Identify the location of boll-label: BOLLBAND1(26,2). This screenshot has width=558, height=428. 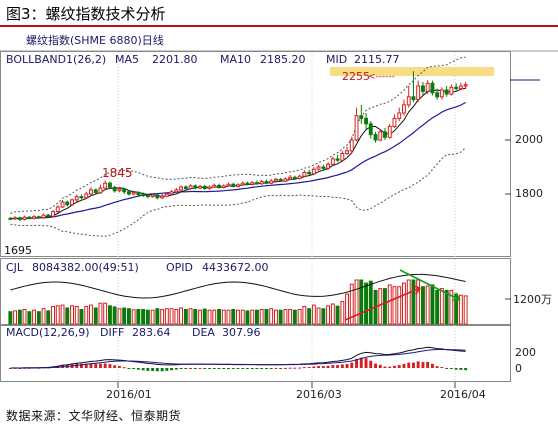
(56, 59).